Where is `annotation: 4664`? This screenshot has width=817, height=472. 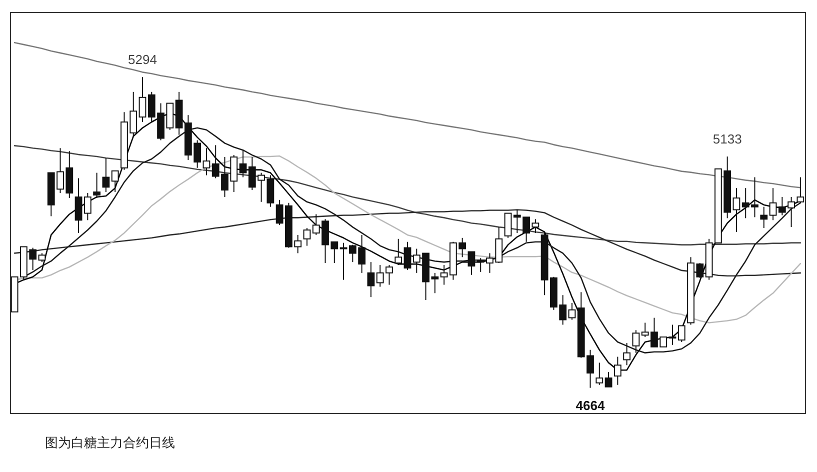 annotation: 4664 is located at coordinates (591, 405).